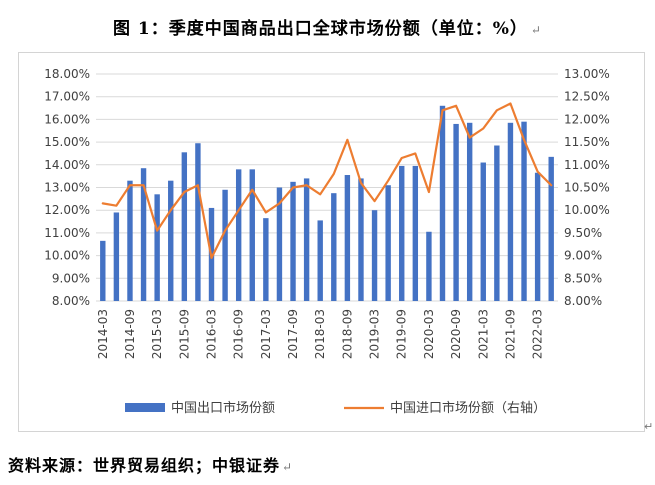  What do you see at coordinates (103, 334) in the screenshot?
I see `x-axis-tick-label: 2014-03` at bounding box center [103, 334].